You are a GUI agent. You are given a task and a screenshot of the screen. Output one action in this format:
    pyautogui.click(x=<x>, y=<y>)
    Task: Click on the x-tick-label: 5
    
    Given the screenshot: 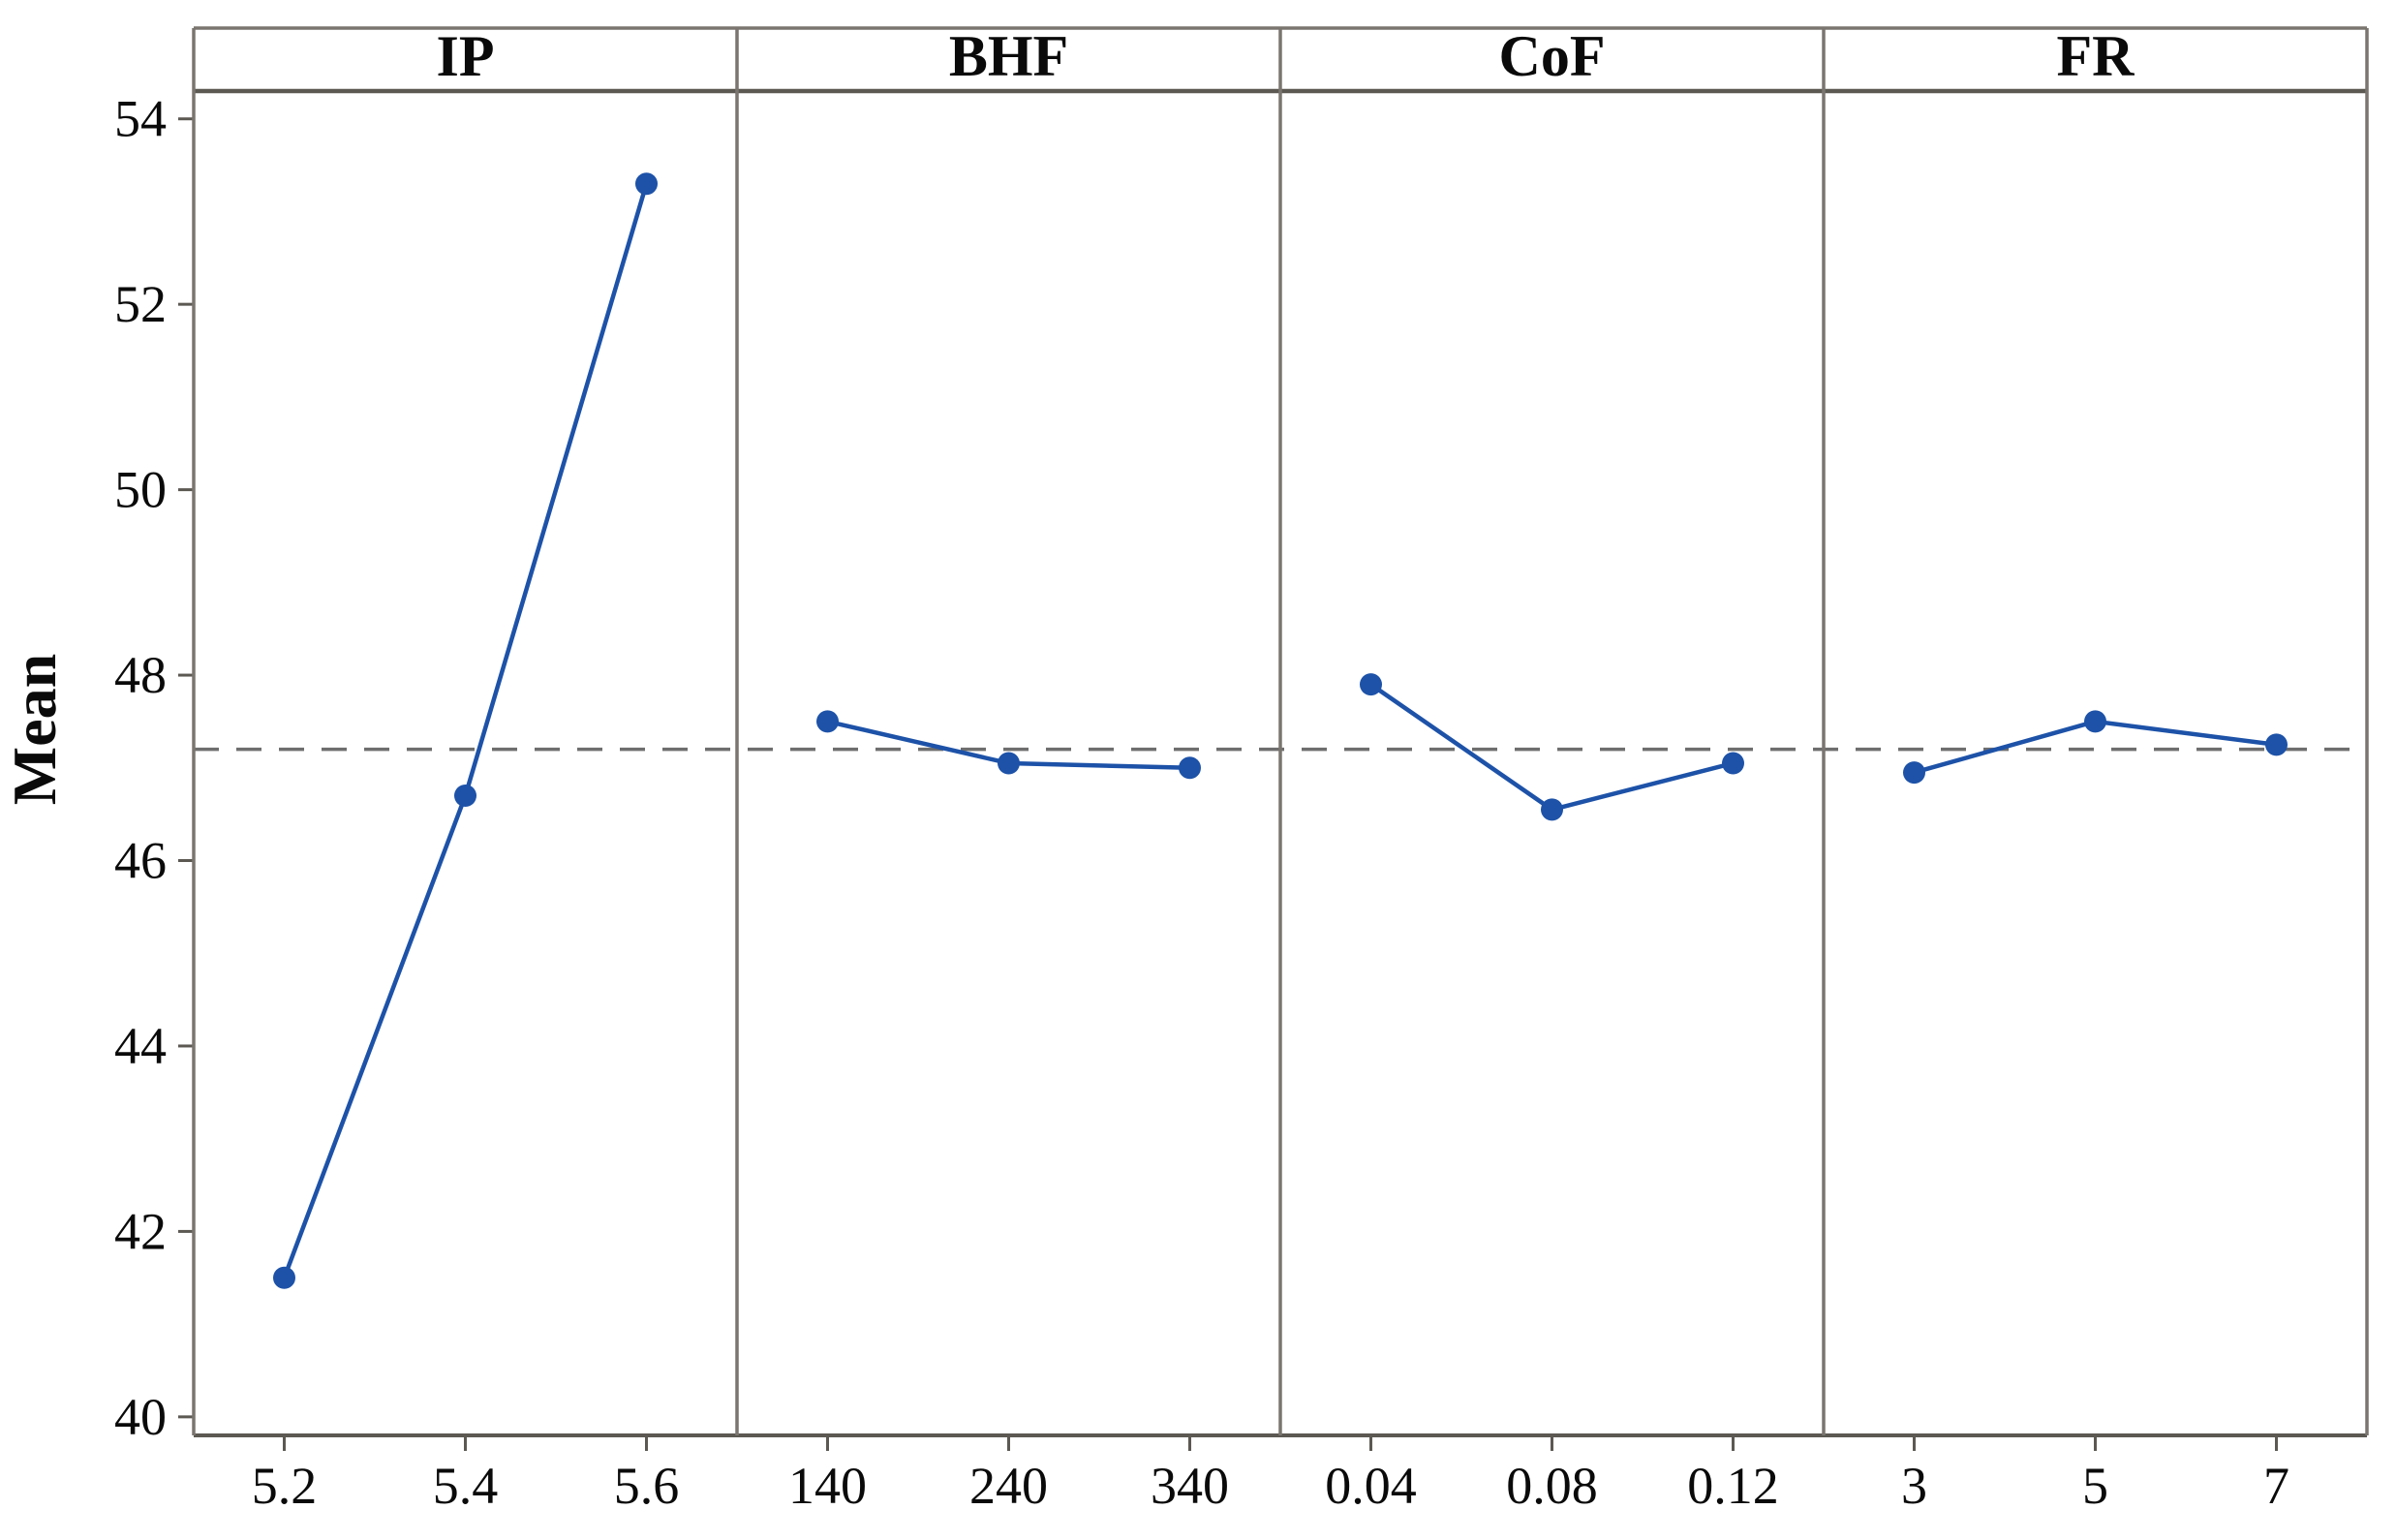 What is the action you would take?
    pyautogui.click(x=2095, y=1486)
    